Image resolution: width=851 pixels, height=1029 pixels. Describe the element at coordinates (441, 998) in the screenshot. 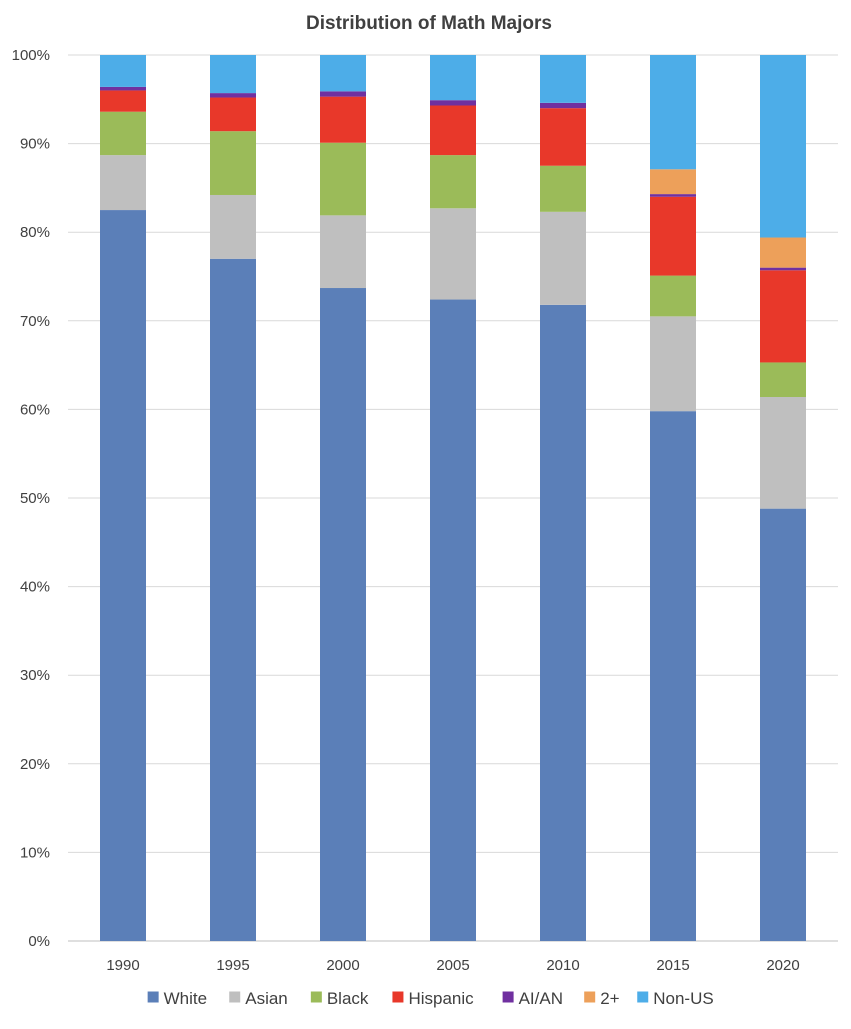

I see `legend-label: Hispanic` at that location.